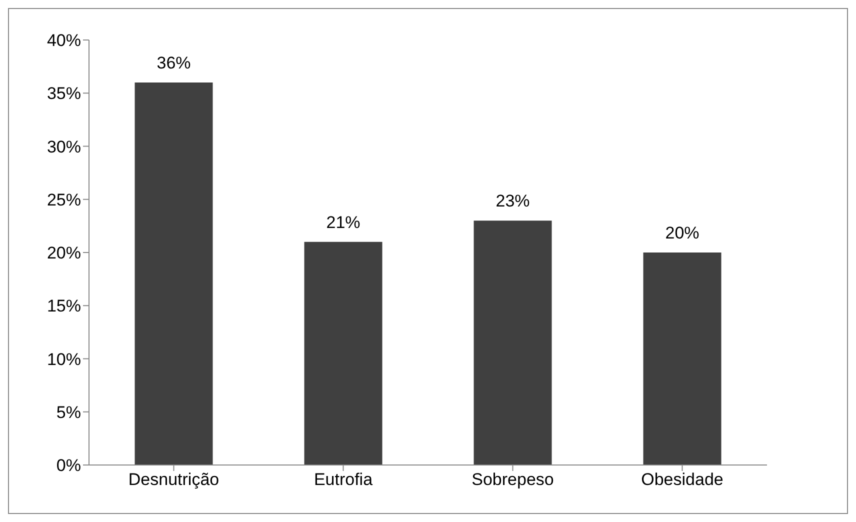 This screenshot has width=856, height=522. What do you see at coordinates (68, 466) in the screenshot?
I see `y-tick-label: 0%` at bounding box center [68, 466].